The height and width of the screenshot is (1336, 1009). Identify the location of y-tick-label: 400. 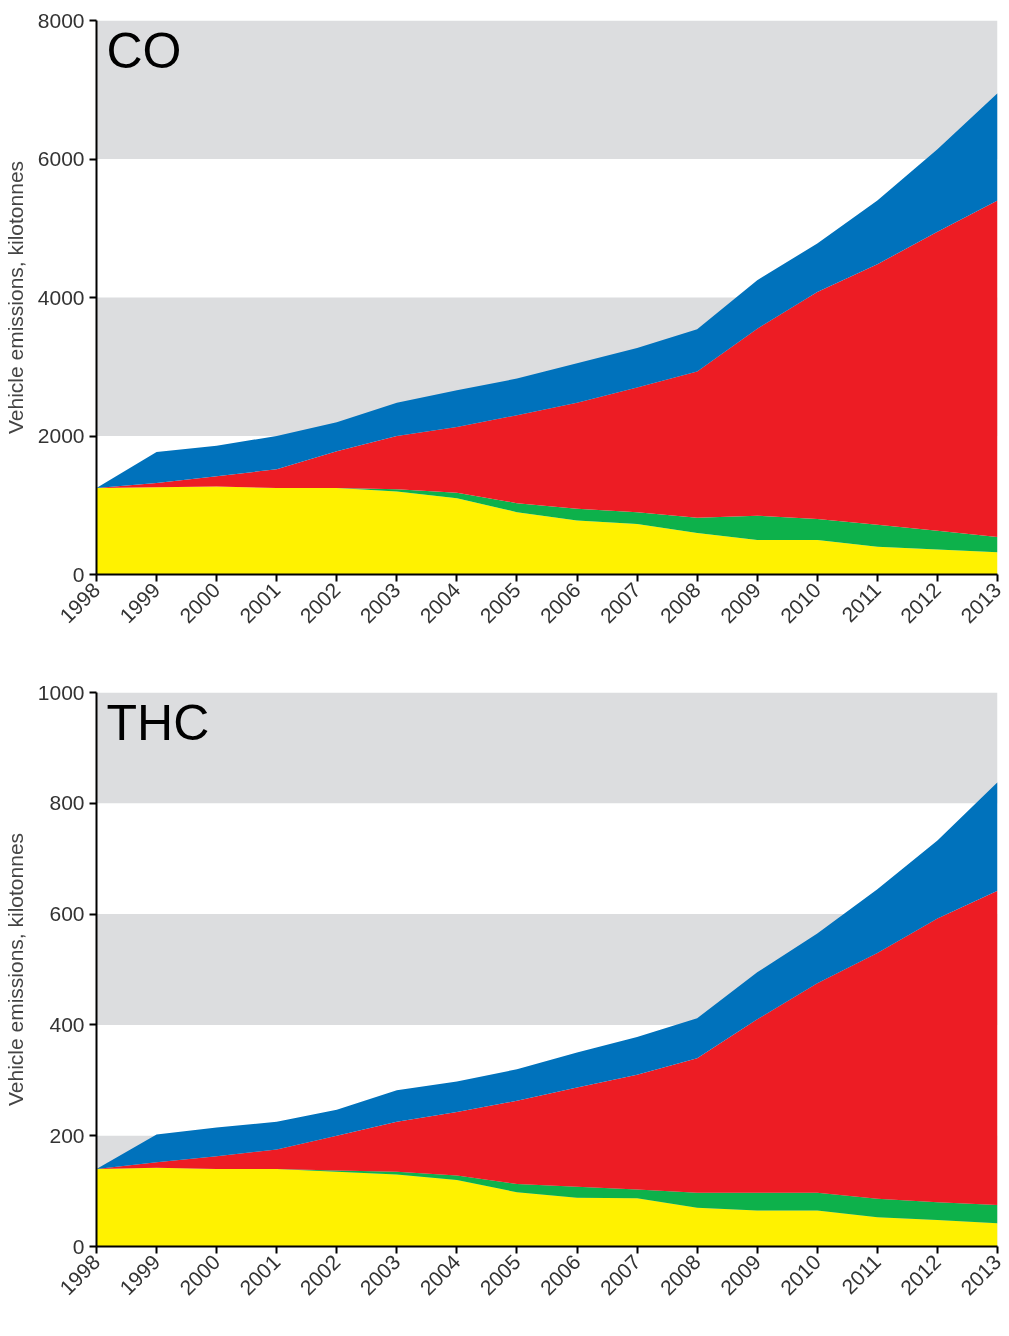
(67, 1024).